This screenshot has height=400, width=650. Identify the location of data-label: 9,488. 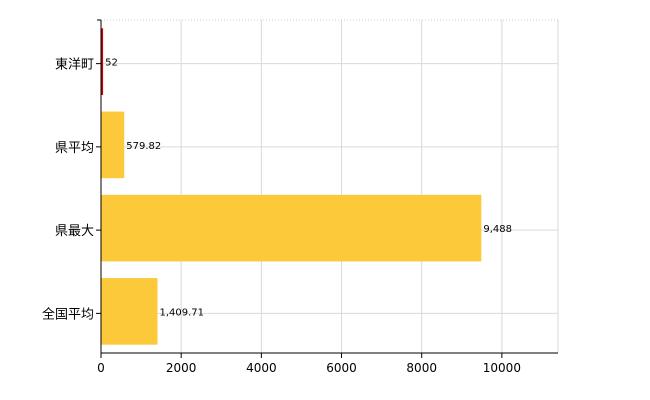
(497, 229).